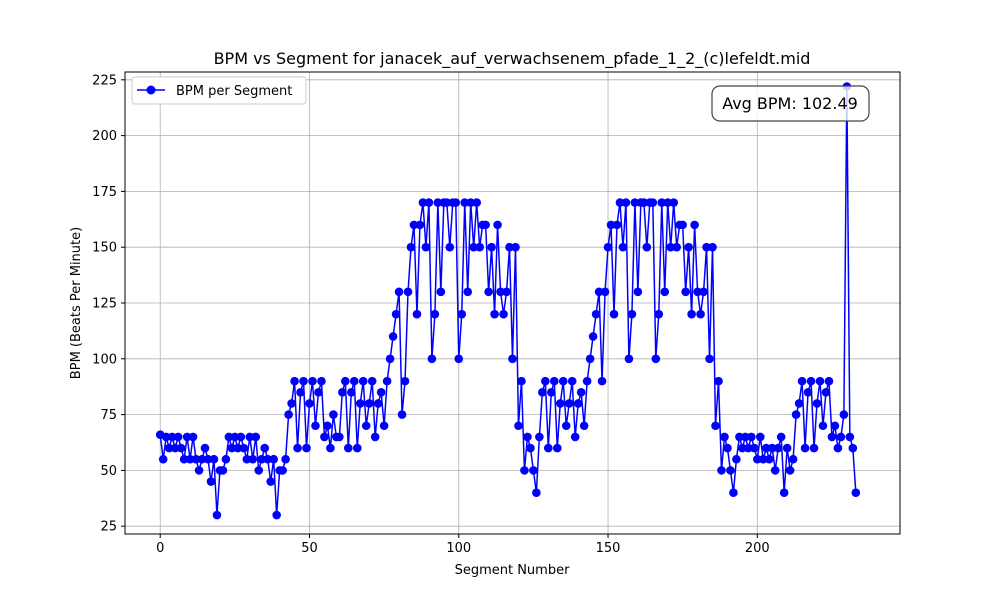 The image size is (1000, 604). What do you see at coordinates (108, 471) in the screenshot?
I see `y-tick-label: 50` at bounding box center [108, 471].